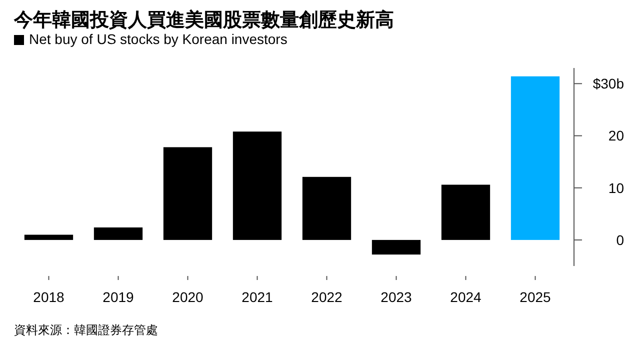 This screenshot has height=342, width=638. What do you see at coordinates (118, 297) in the screenshot?
I see `x-tick-label: 2019` at bounding box center [118, 297].